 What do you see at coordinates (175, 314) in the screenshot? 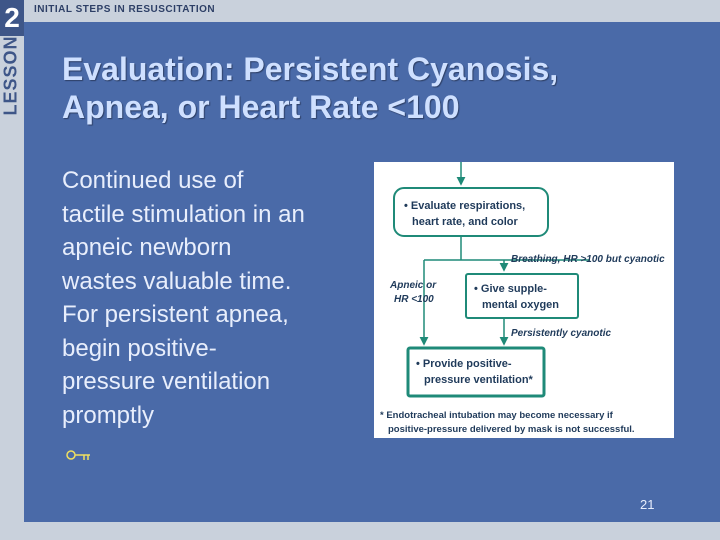
I see `body-line: For persistent apnea,` at bounding box center [175, 314].